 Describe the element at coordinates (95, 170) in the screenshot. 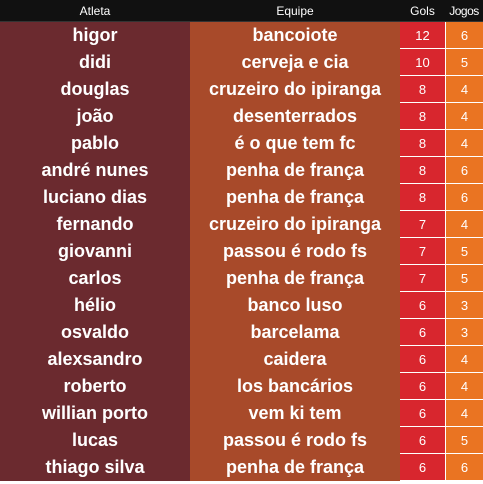

I see `cell-atleta: andré nunes` at that location.